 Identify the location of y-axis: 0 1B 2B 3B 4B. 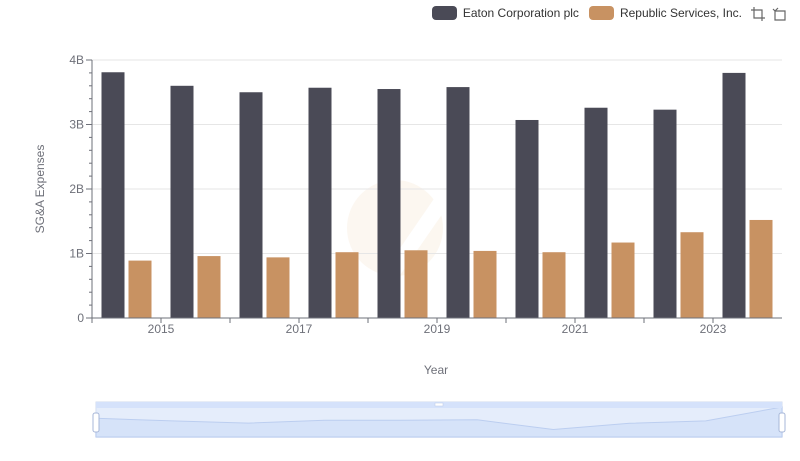
(81, 189).